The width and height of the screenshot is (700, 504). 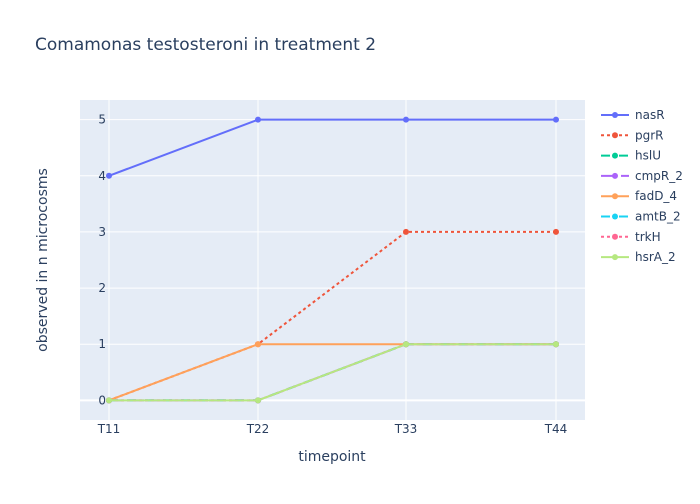 I want to click on x-tick-label: T11, so click(x=109, y=429).